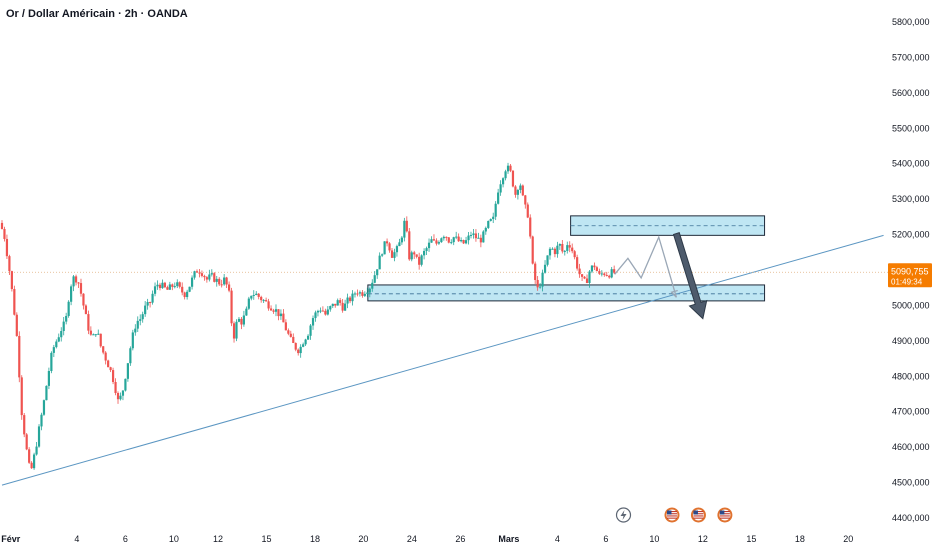  I want to click on x-tick-label: 26, so click(460, 539).